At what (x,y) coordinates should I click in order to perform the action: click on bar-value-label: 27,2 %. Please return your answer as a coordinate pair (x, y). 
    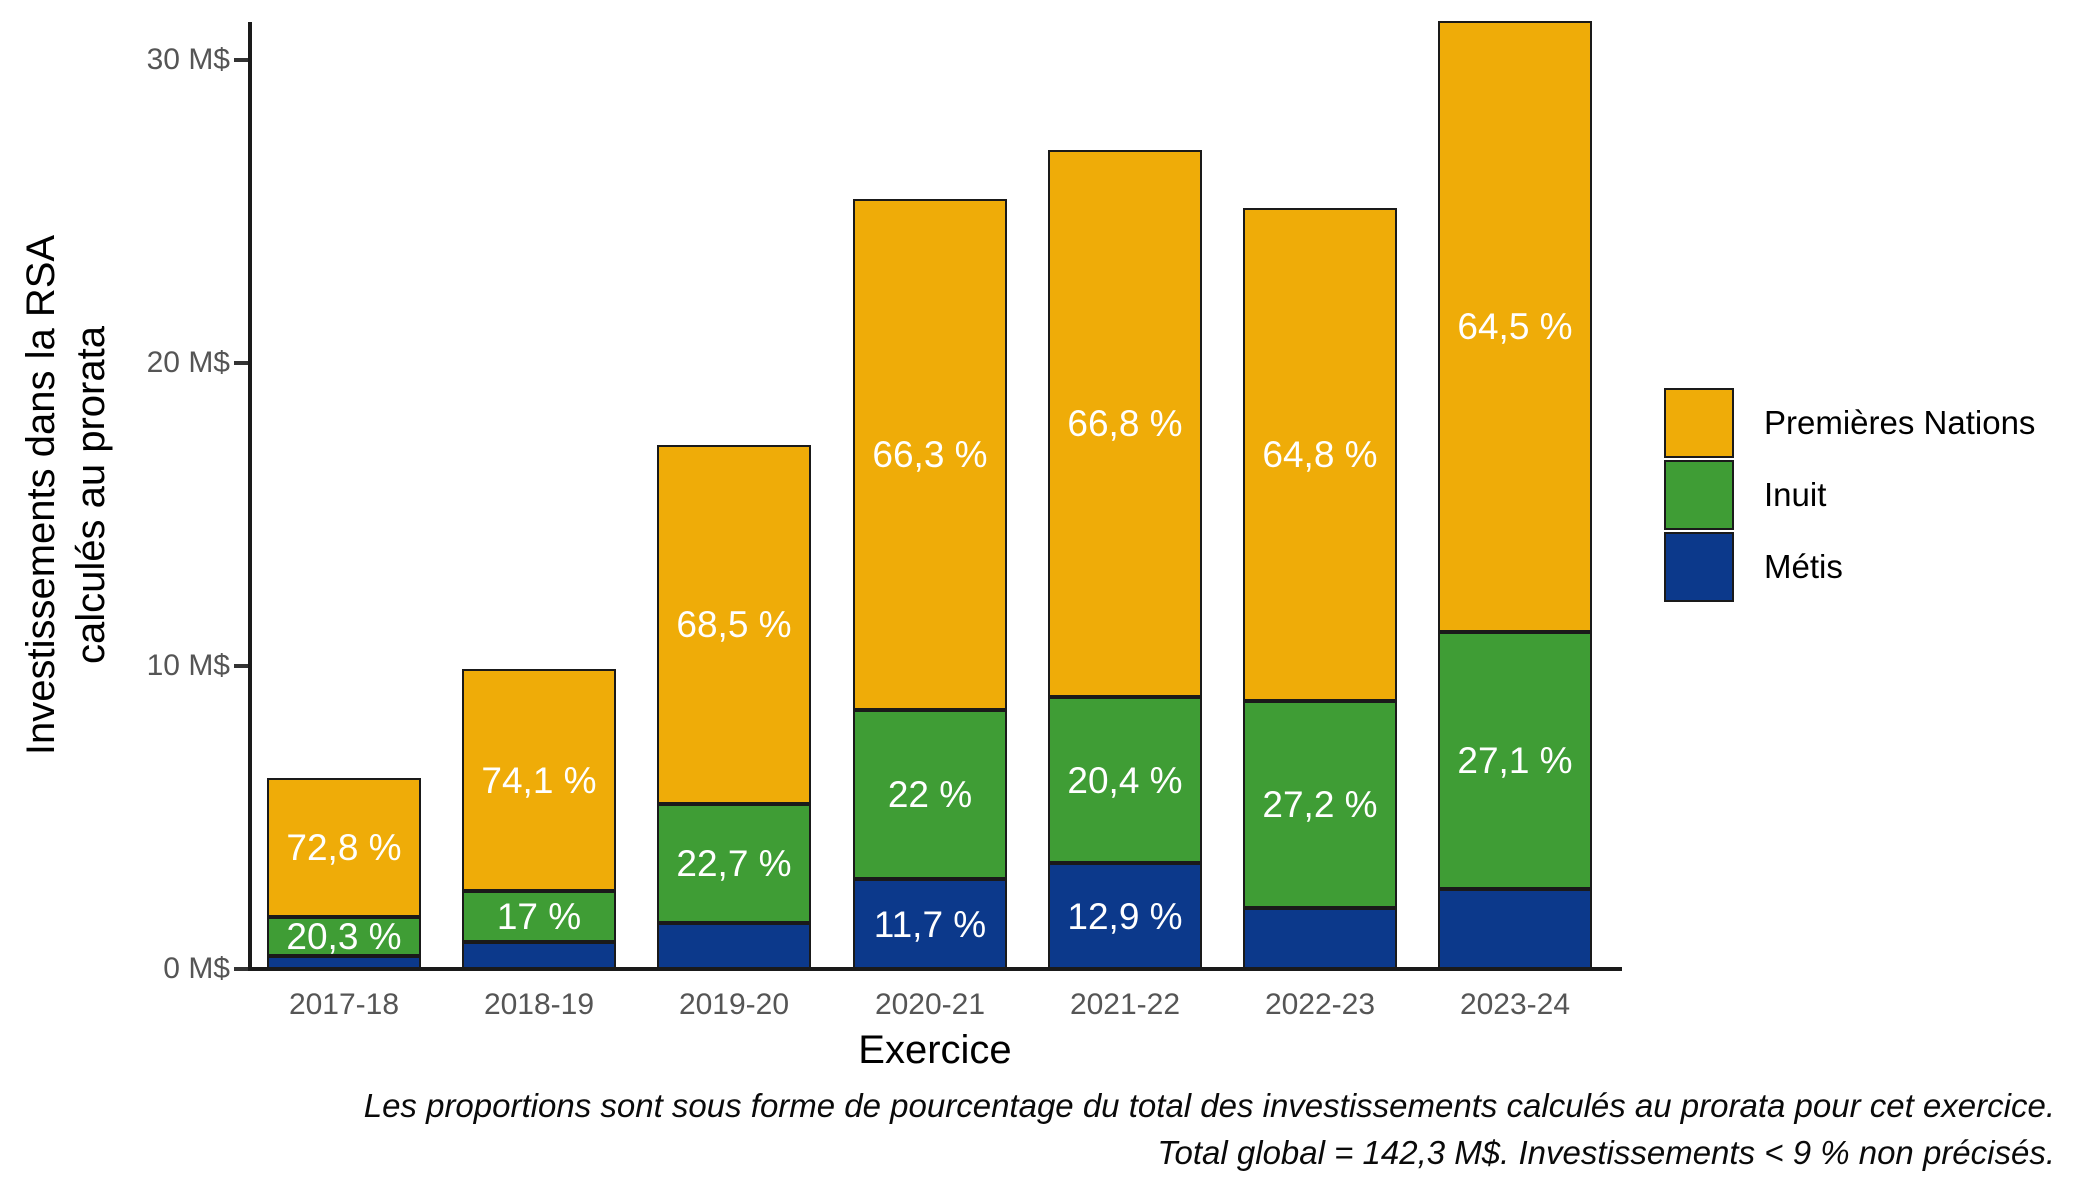
    Looking at the image, I should click on (1320, 804).